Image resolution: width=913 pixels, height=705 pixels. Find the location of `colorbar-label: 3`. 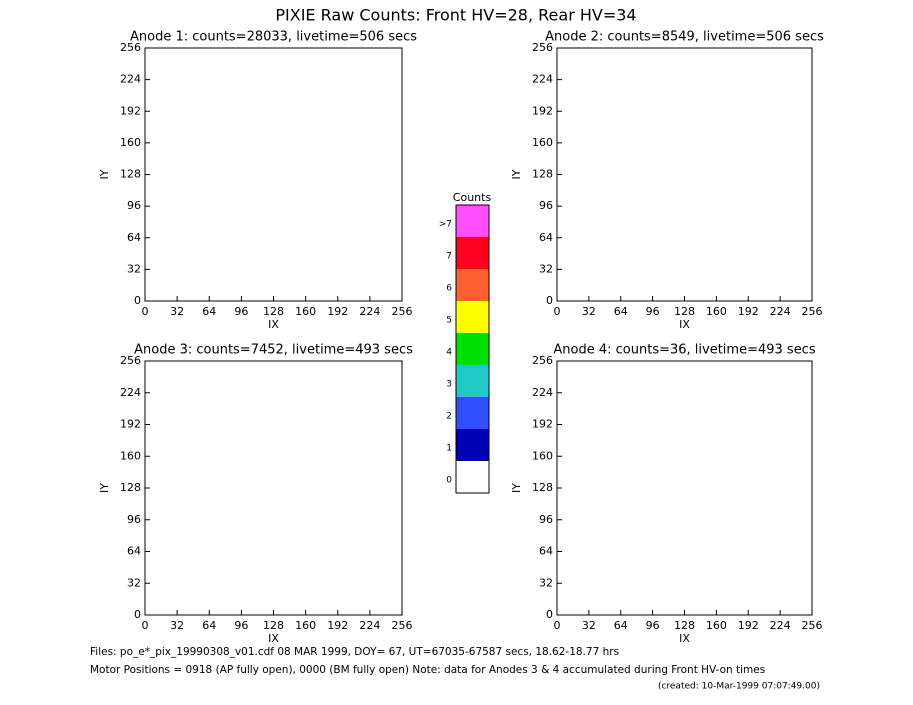

colorbar-label: 3 is located at coordinates (449, 385).